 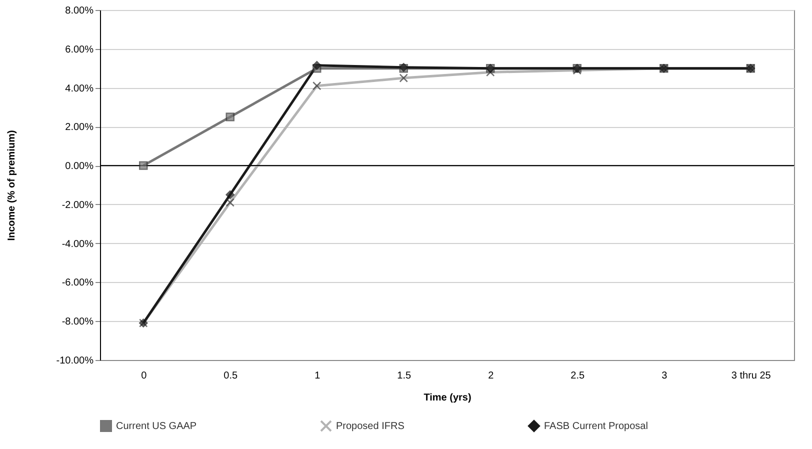 I want to click on y-tick-label: 0.00%, so click(x=79, y=166).